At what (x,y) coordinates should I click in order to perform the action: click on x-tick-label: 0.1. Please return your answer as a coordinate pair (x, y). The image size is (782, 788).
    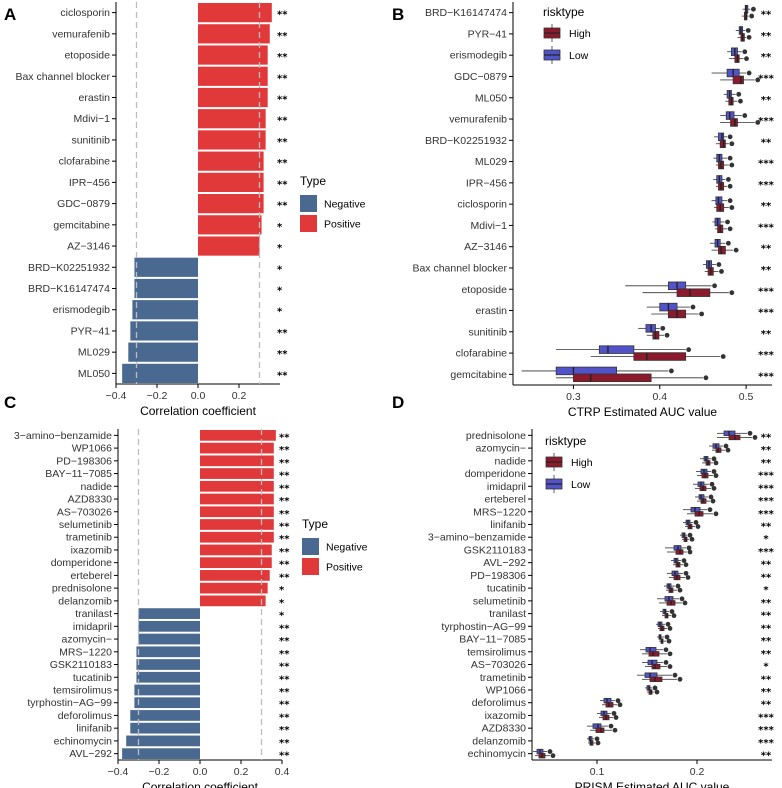
    Looking at the image, I should click on (597, 772).